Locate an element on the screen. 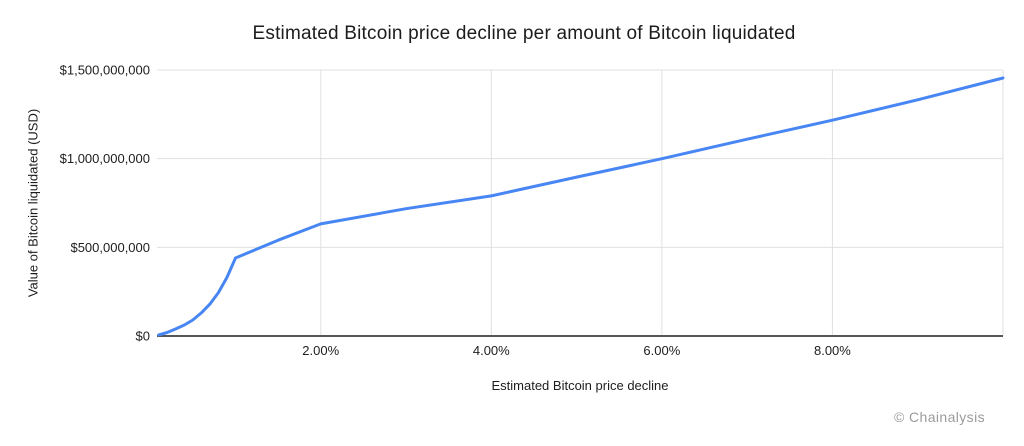 The width and height of the screenshot is (1024, 446). x-axis-title: Estimated Bitcoin price decline is located at coordinates (580, 385).